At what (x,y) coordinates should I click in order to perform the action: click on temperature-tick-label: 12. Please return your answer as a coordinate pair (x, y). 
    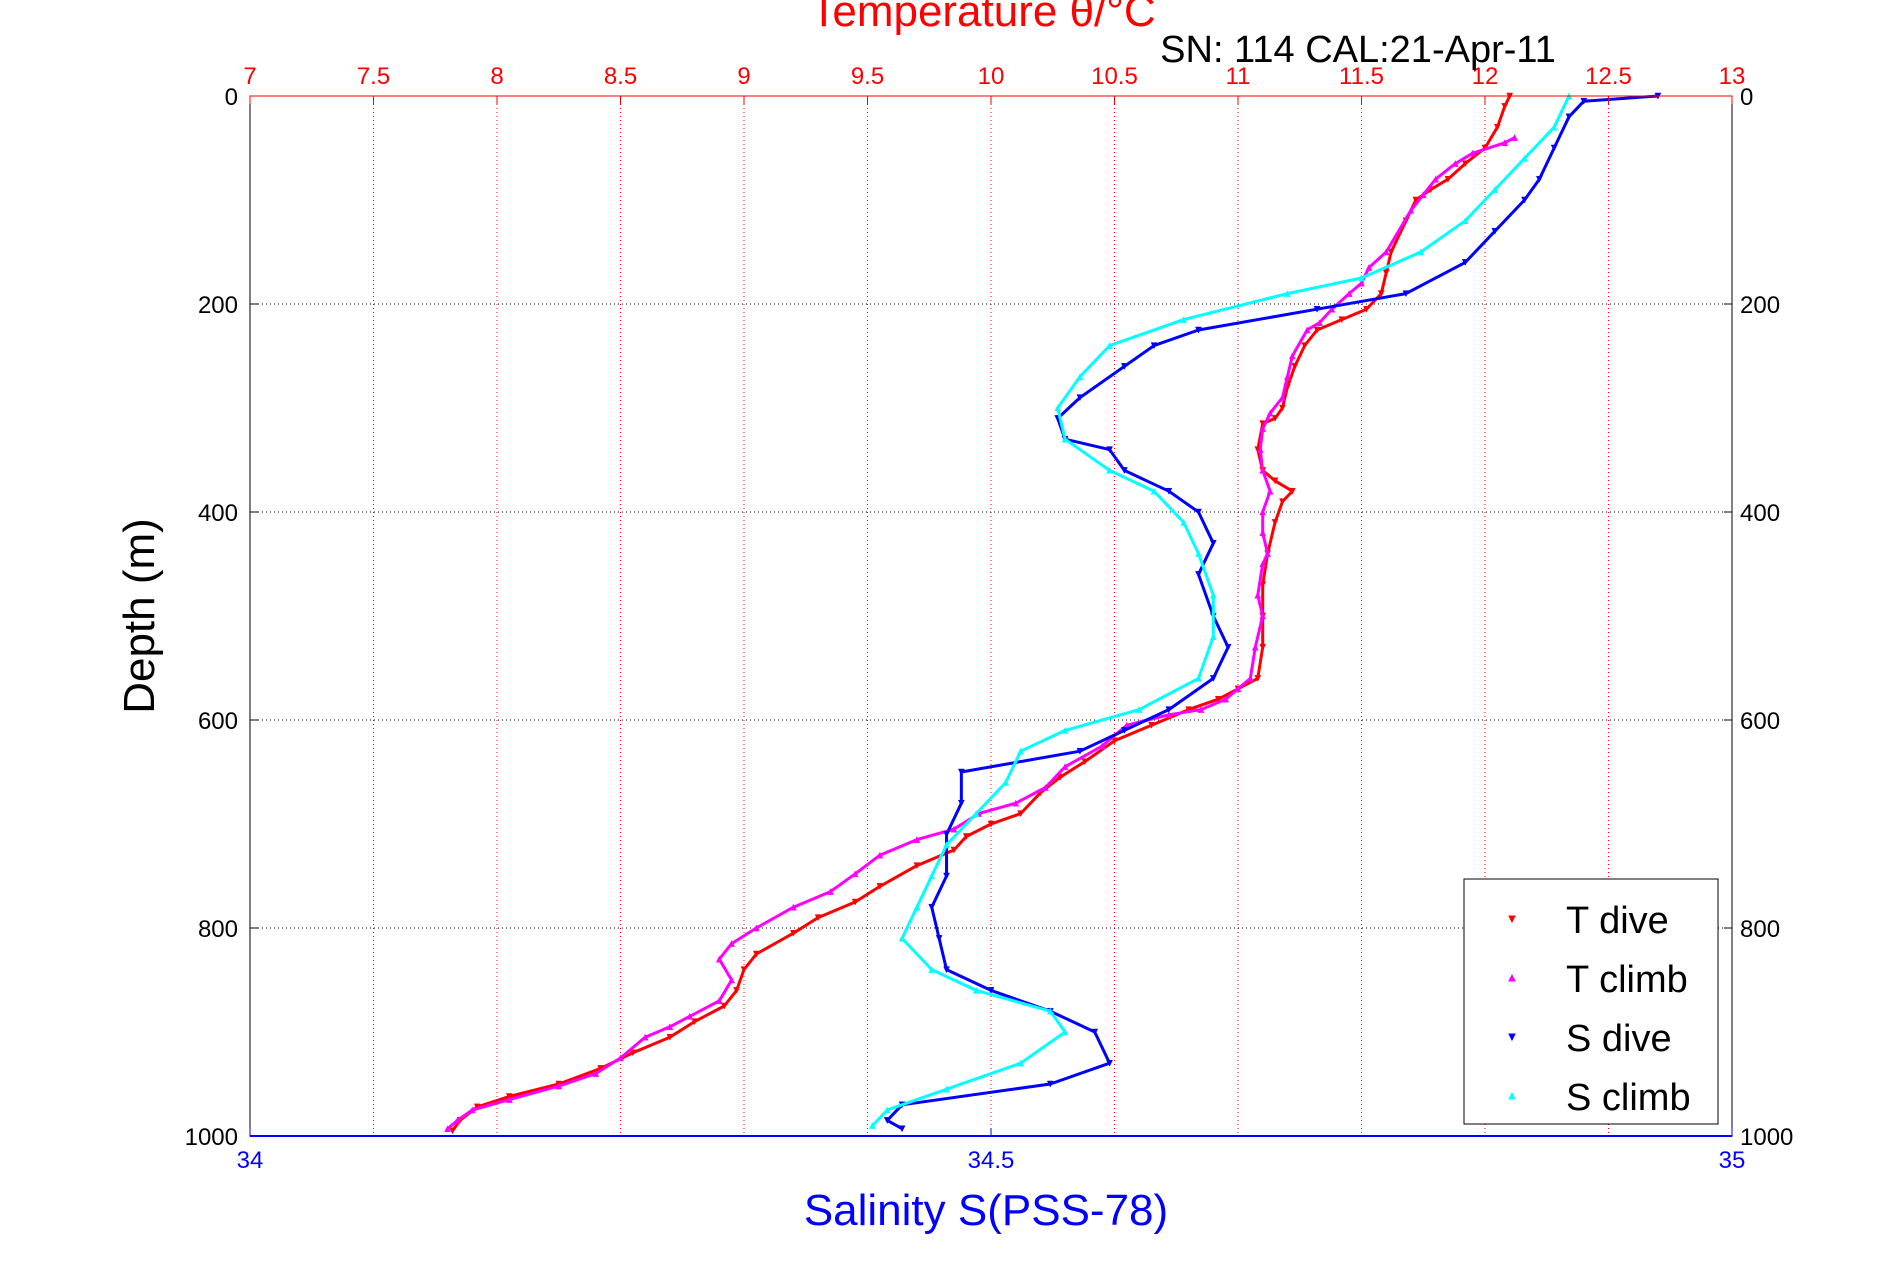
    Looking at the image, I should click on (1485, 76).